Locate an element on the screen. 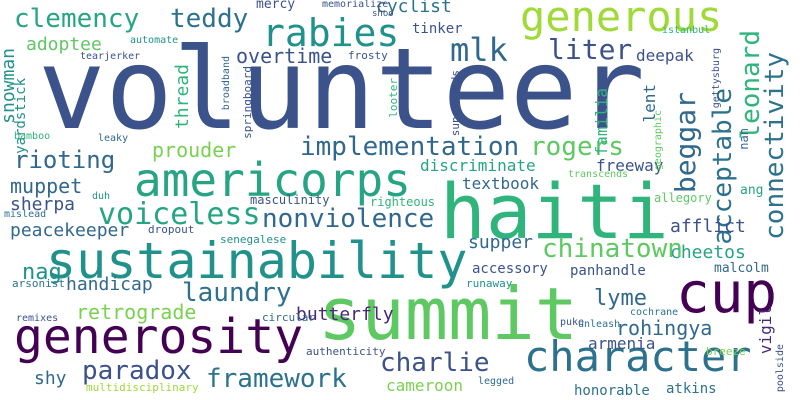 This screenshot has width=800, height=400. word: beggar is located at coordinates (685, 143).